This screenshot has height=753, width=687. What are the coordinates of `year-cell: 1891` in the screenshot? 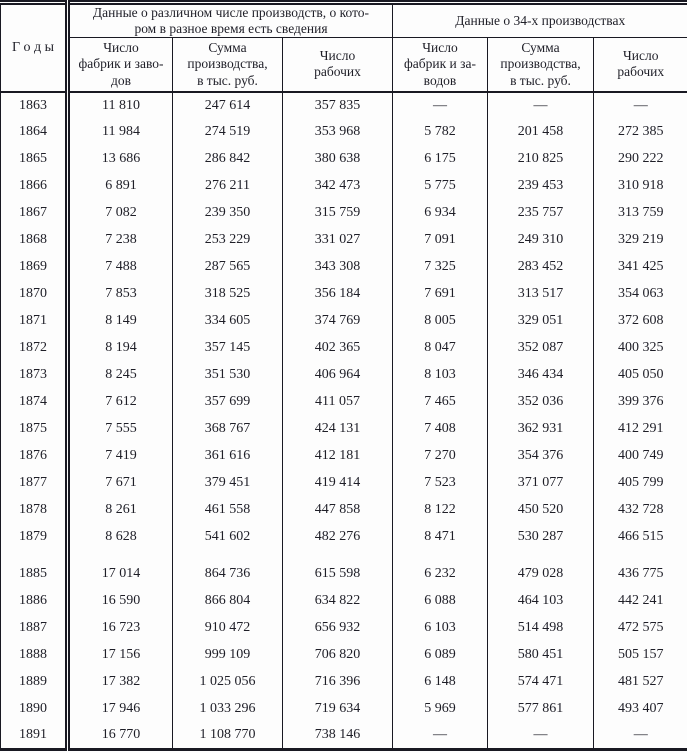 It's located at (35, 736).